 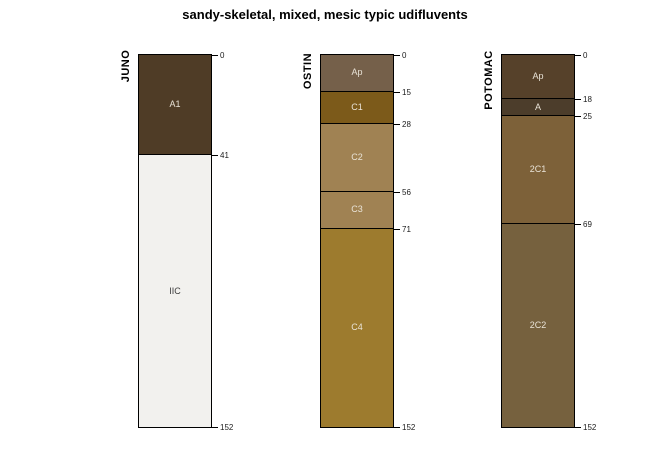 I want to click on horizon-segment: C2, so click(x=357, y=158).